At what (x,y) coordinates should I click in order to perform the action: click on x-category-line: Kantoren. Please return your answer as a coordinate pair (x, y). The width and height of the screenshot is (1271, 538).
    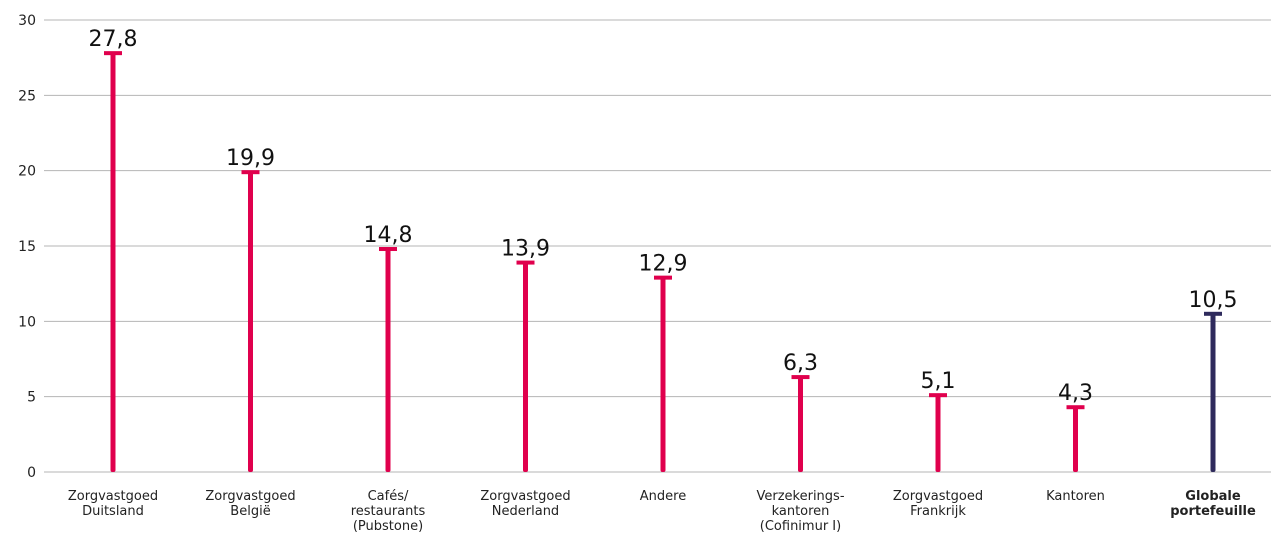
    Looking at the image, I should click on (1075, 496).